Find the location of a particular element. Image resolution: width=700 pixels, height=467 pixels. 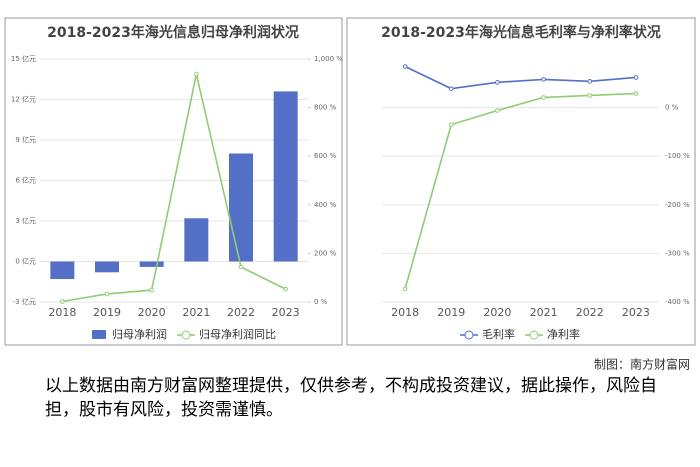

y-tick-label: 3 亿元 is located at coordinates (25, 220).